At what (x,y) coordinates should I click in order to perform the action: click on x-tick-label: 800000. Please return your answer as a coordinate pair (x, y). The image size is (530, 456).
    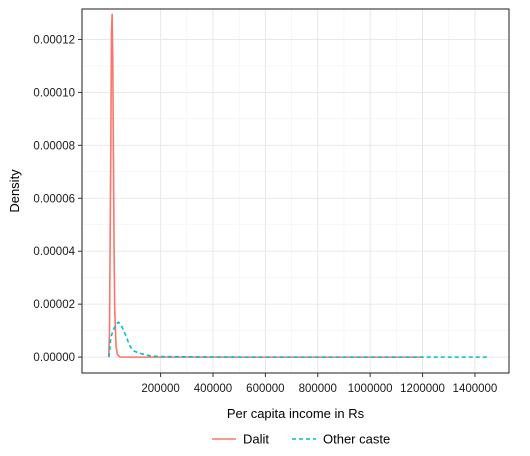
    Looking at the image, I should click on (318, 389).